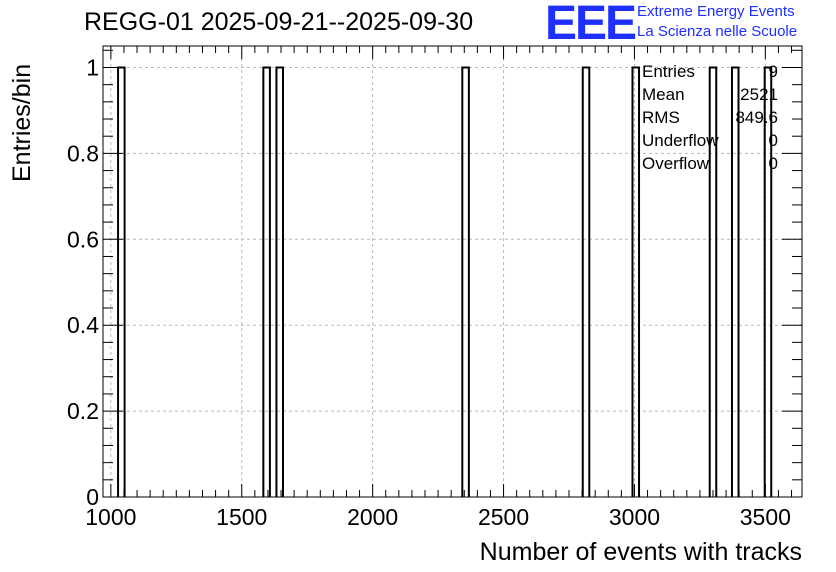  What do you see at coordinates (756, 117) in the screenshot?
I see `stats-value-rms: 849.6` at bounding box center [756, 117].